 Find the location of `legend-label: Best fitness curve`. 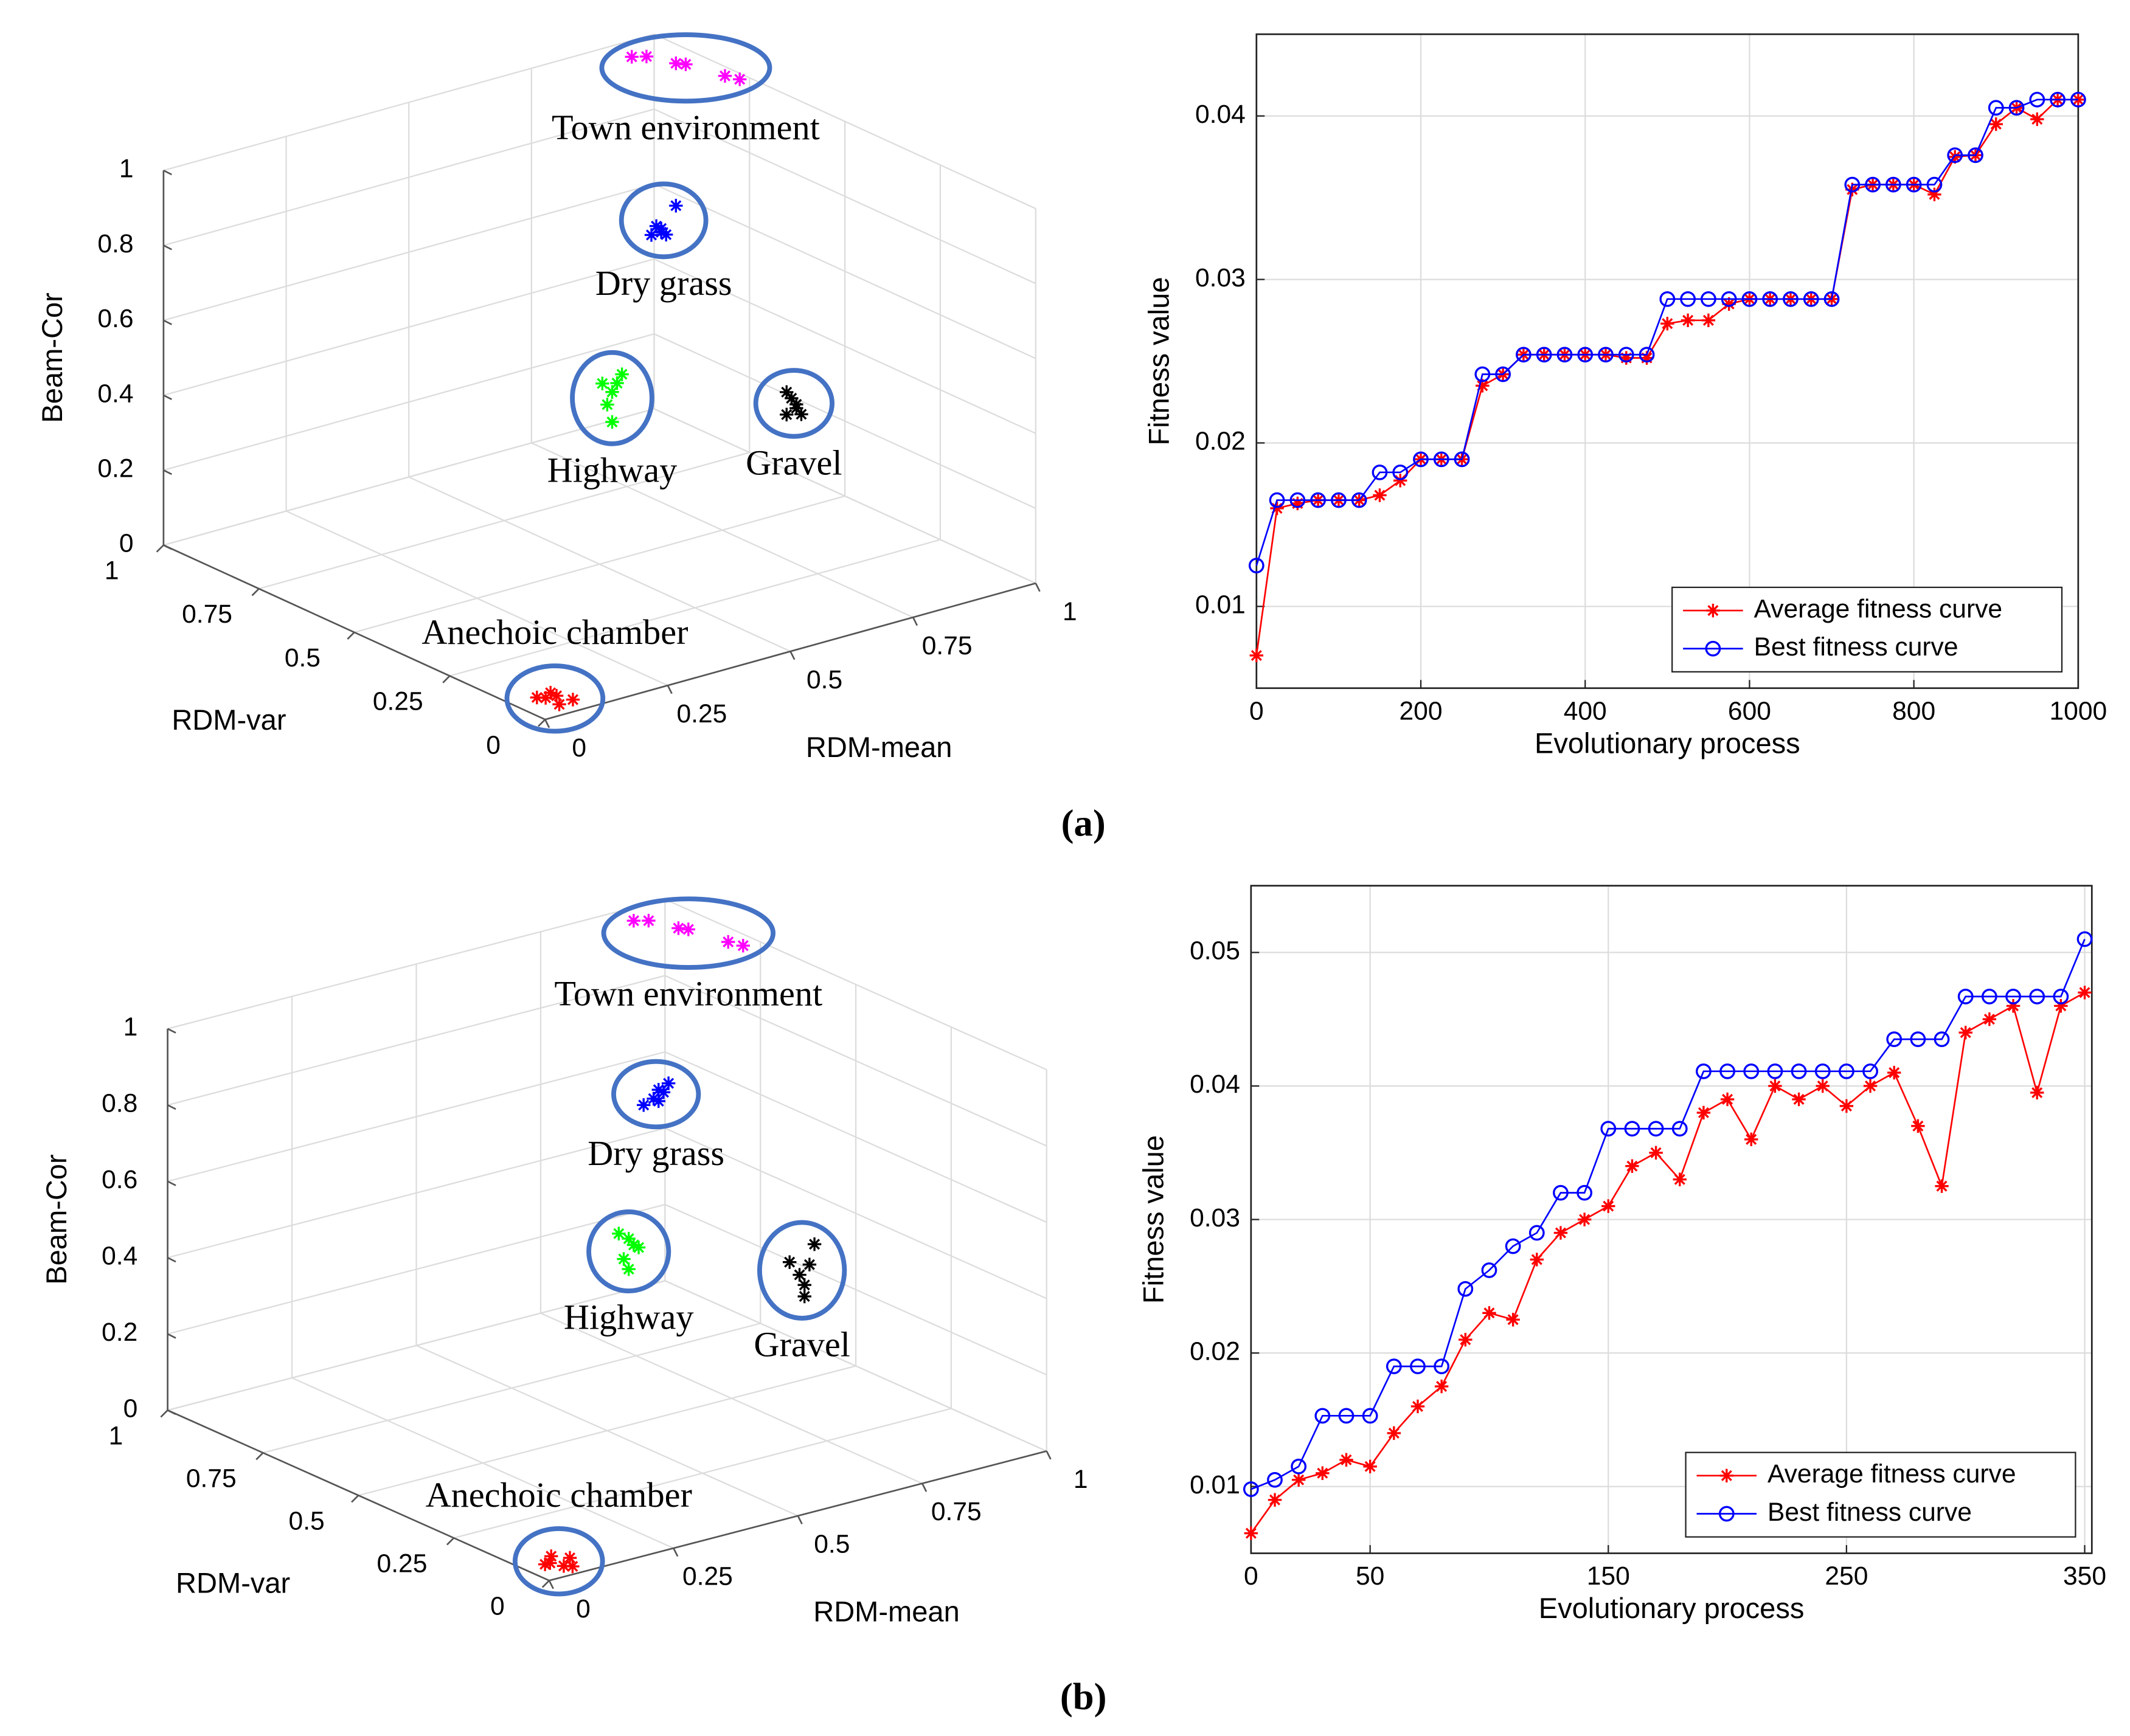

legend-label: Best fitness curve is located at coordinates (1870, 1513).